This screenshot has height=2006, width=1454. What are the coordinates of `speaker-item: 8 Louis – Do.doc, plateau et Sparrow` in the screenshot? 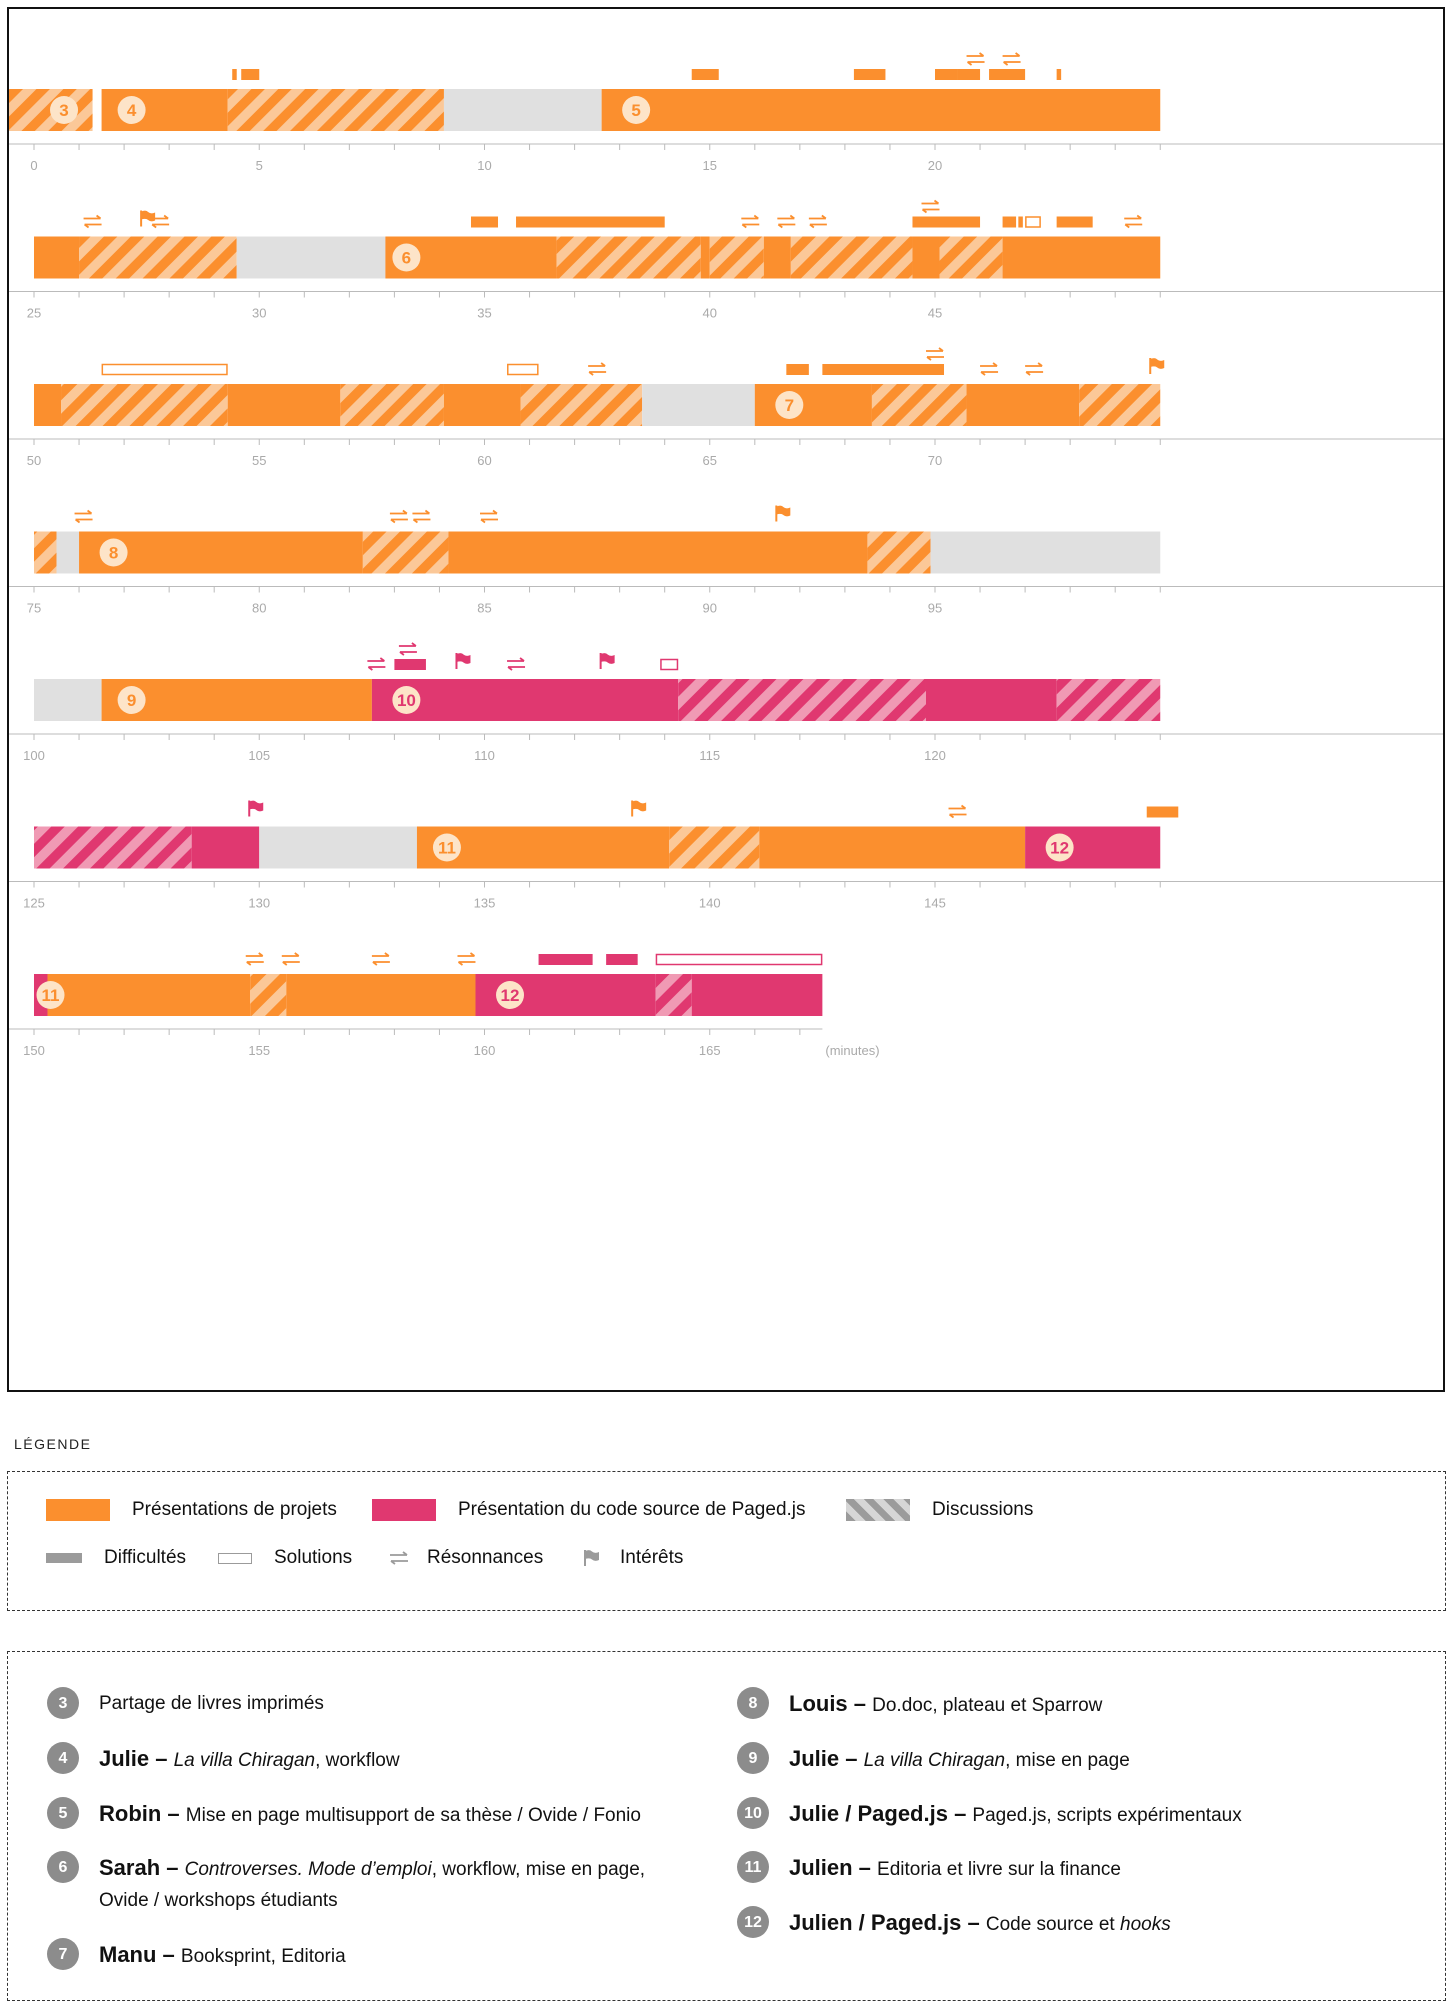 It's located at (1047, 1704).